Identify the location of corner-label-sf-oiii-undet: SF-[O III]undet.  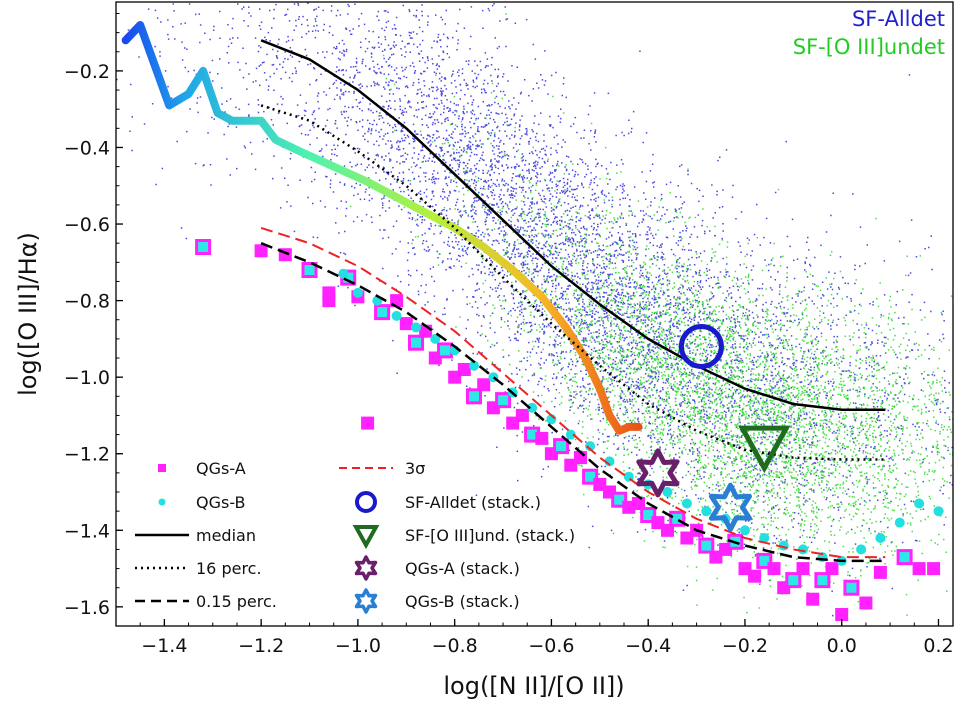
(869, 47).